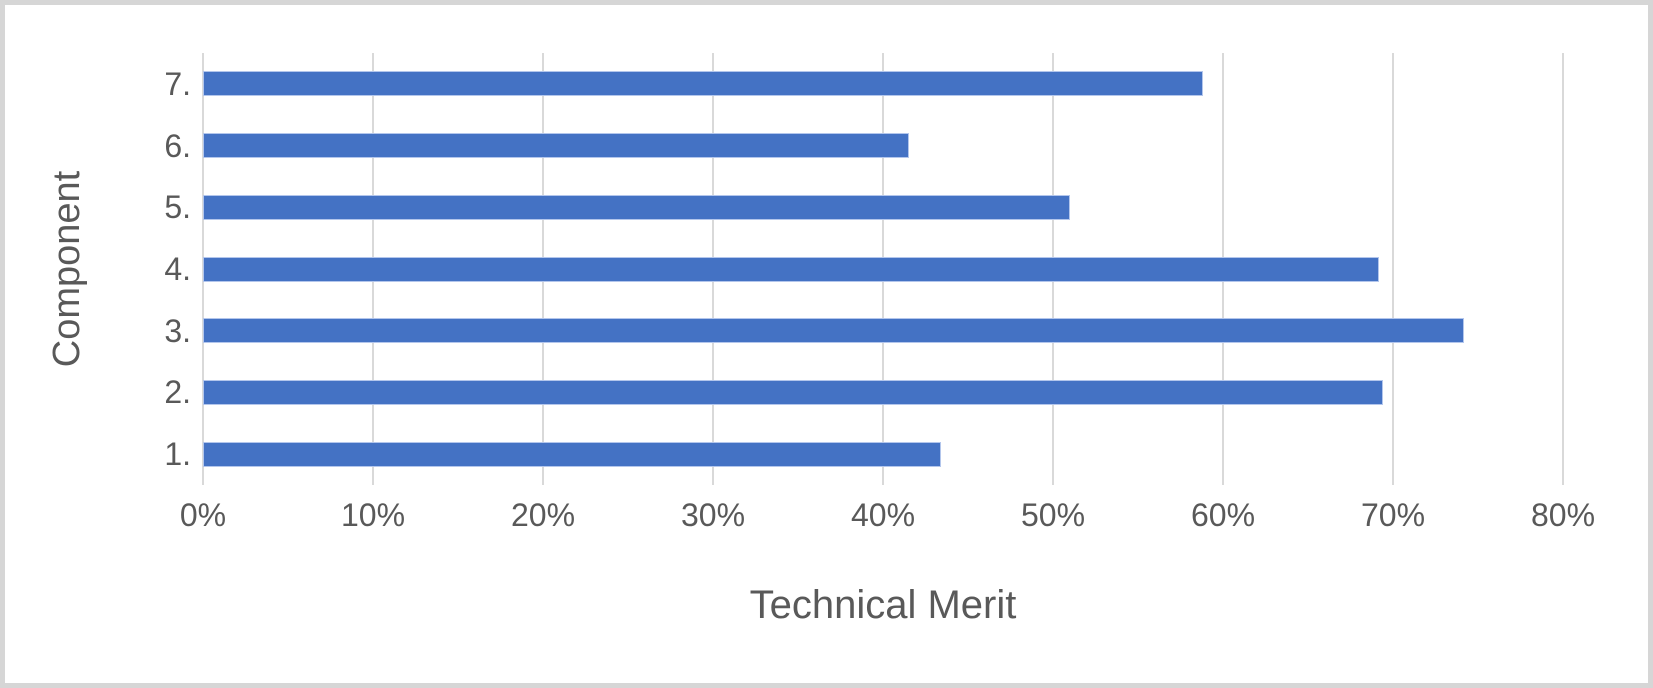 This screenshot has height=688, width=1653. I want to click on x-axis-title: Technical Merit, so click(883, 605).